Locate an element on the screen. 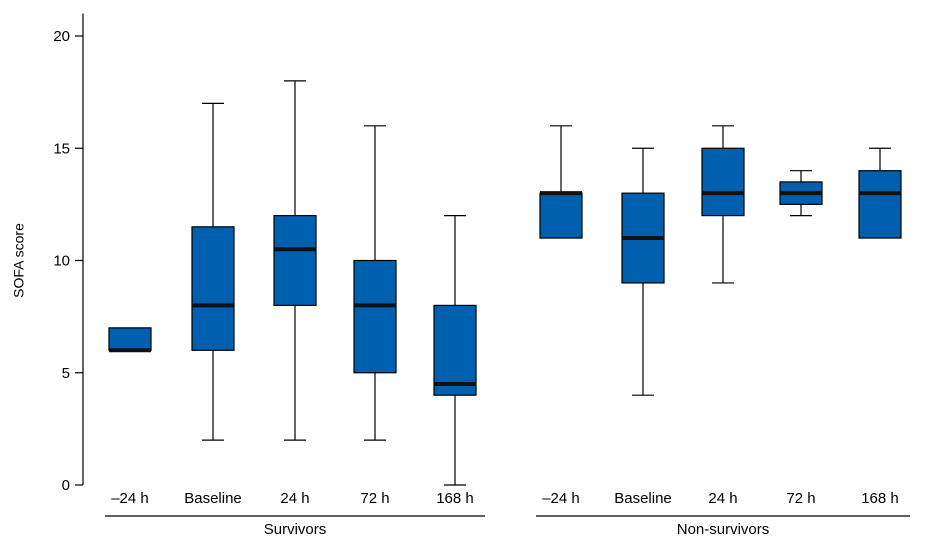  group-label: Non-survivors is located at coordinates (723, 529).